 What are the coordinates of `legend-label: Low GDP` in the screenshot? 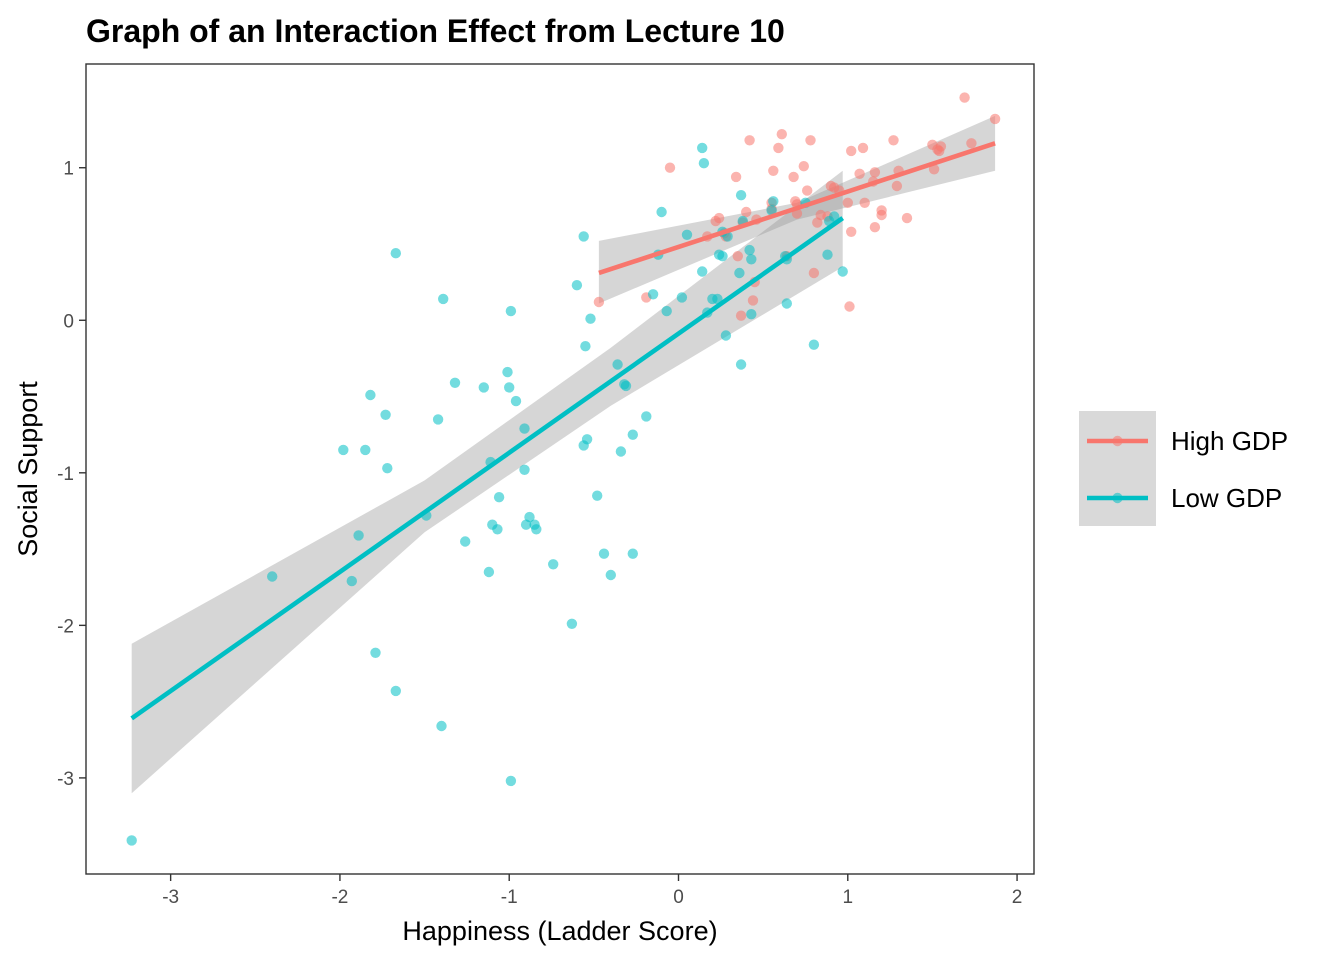 It's located at (1226, 498).